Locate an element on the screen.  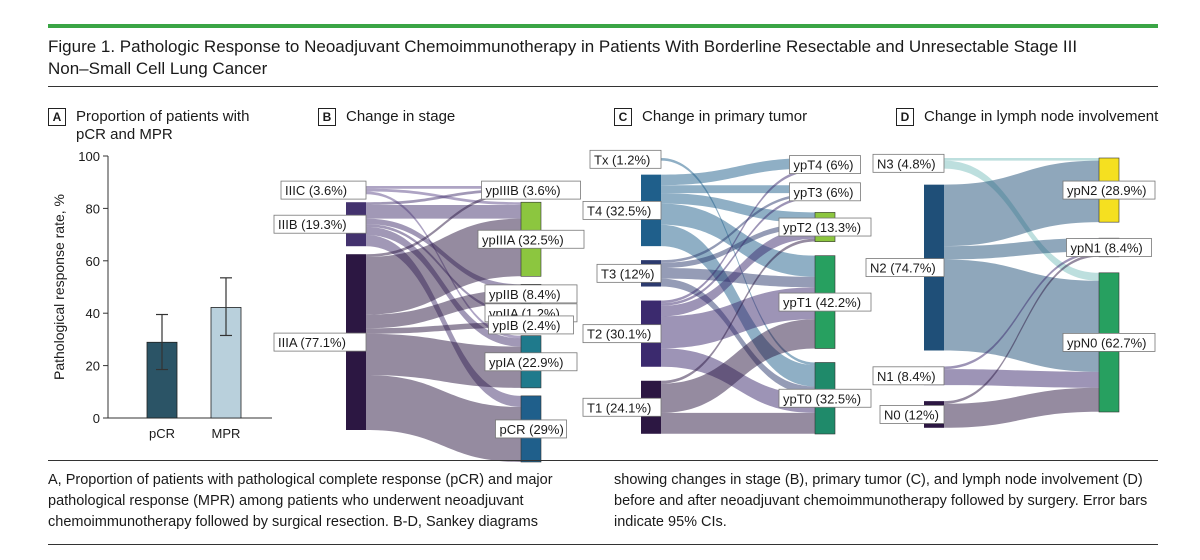
sankey-label-D-right-1: ypN1 (8.4%) is located at coordinates (1107, 247).